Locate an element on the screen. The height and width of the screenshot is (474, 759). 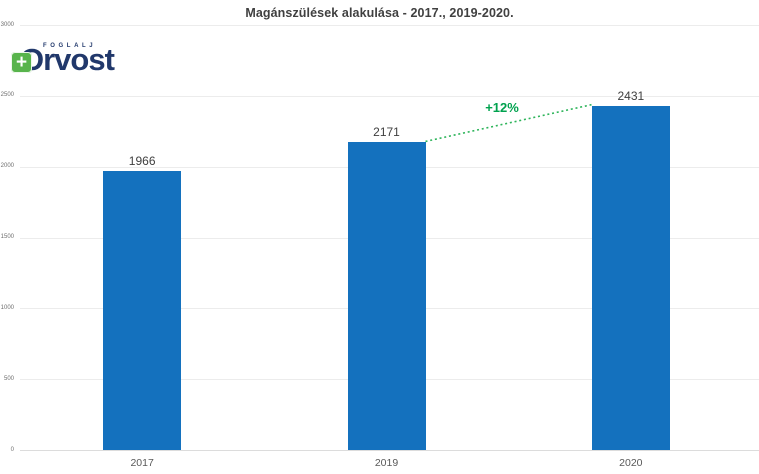
bar-value-label: 2171 is located at coordinates (386, 132).